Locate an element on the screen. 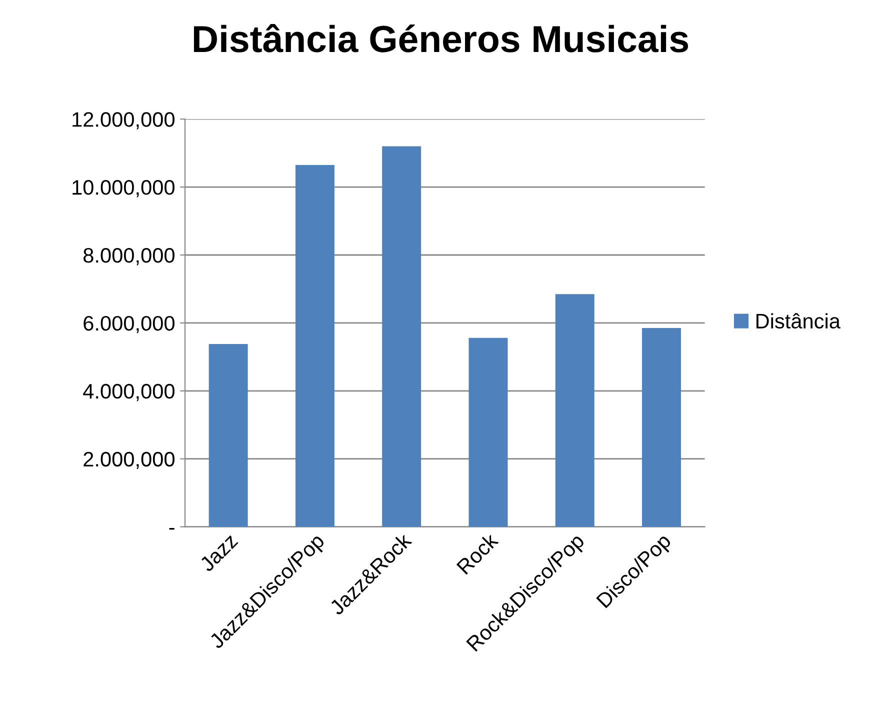 This screenshot has width=881, height=709. y-tick-label: 2.000,000 is located at coordinates (129, 461).